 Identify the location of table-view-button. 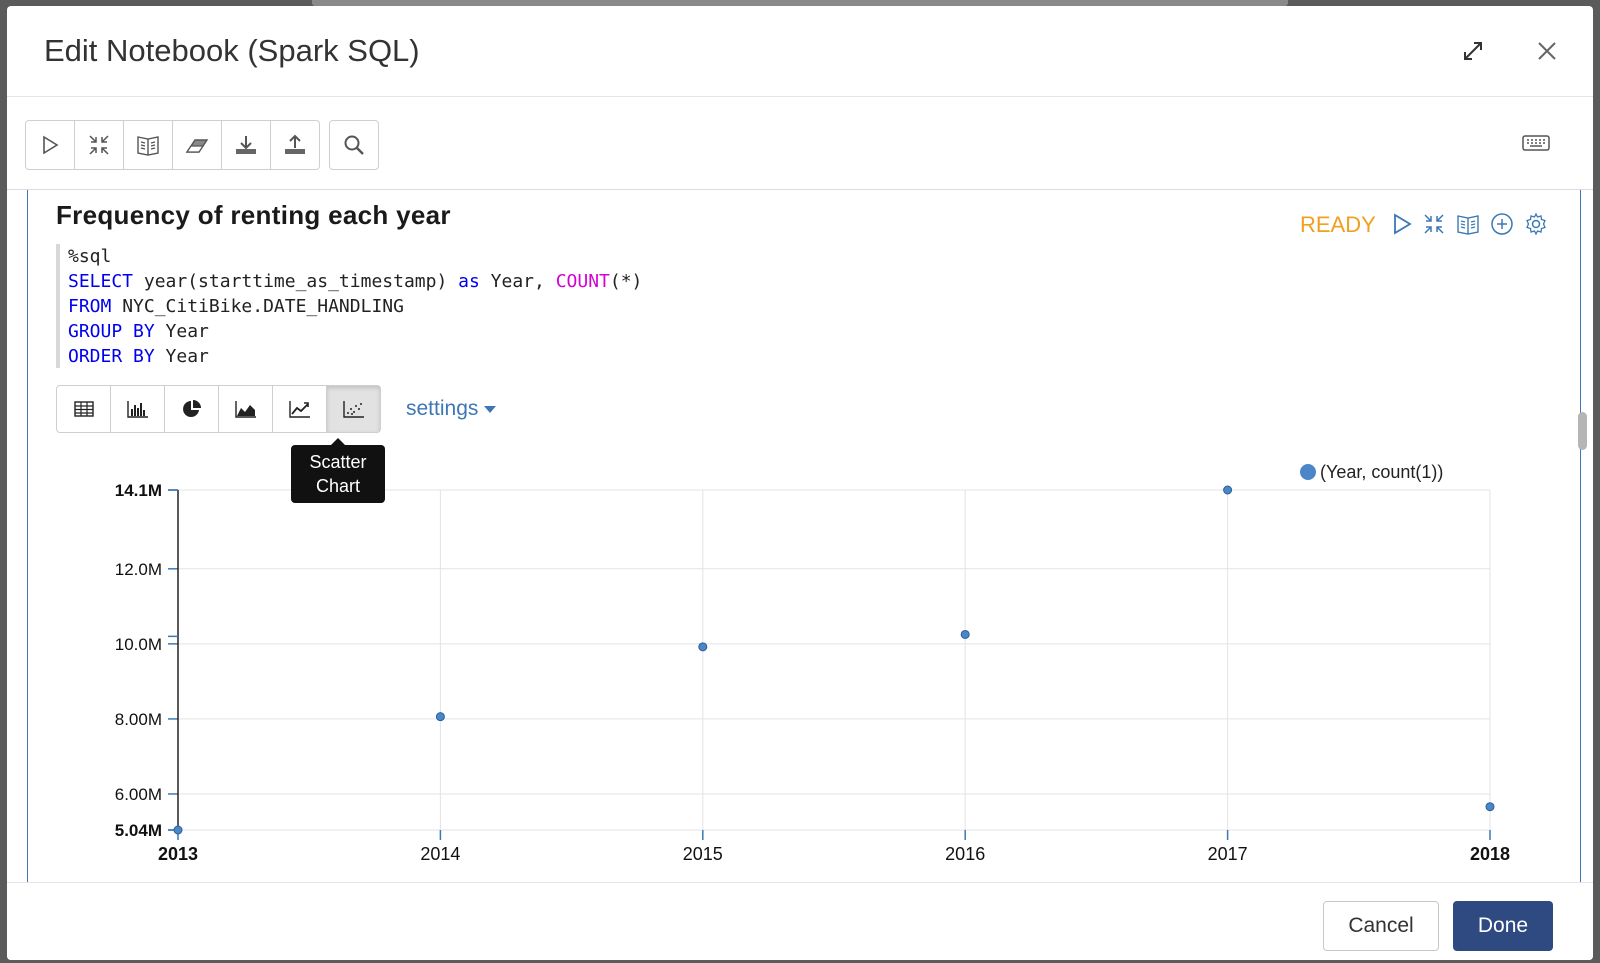
(84, 409).